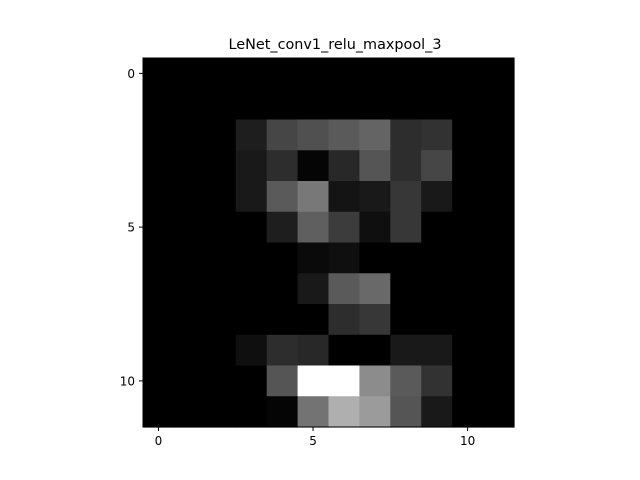  I want to click on y-tick-label: 0, so click(131, 74).